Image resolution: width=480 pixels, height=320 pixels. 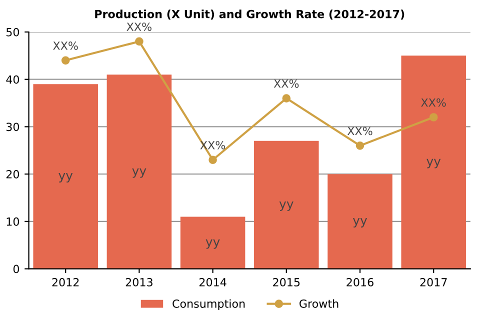 What do you see at coordinates (139, 282) in the screenshot?
I see `x-tick-label: 2013` at bounding box center [139, 282].